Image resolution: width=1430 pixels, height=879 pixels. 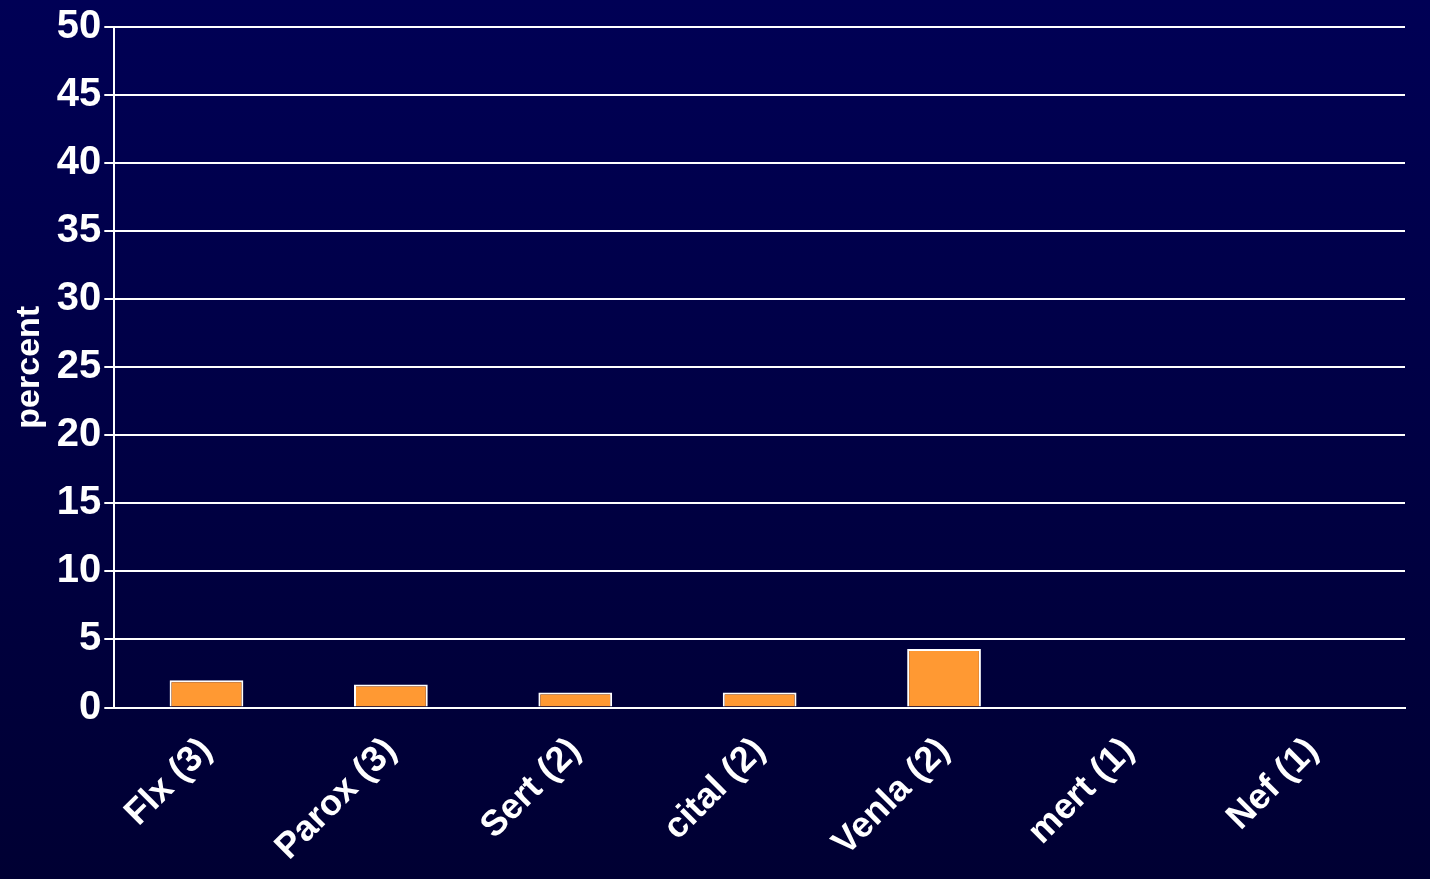 I want to click on y-tick-label: 45, so click(x=79, y=92).